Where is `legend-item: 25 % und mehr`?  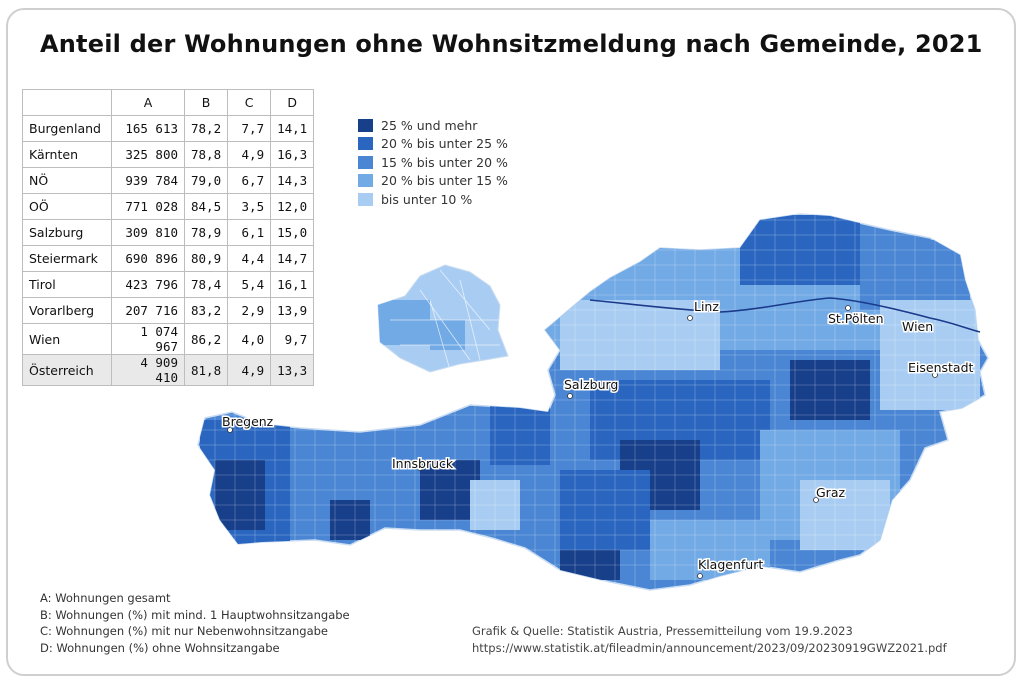
legend-item: 25 % und mehr is located at coordinates (433, 125).